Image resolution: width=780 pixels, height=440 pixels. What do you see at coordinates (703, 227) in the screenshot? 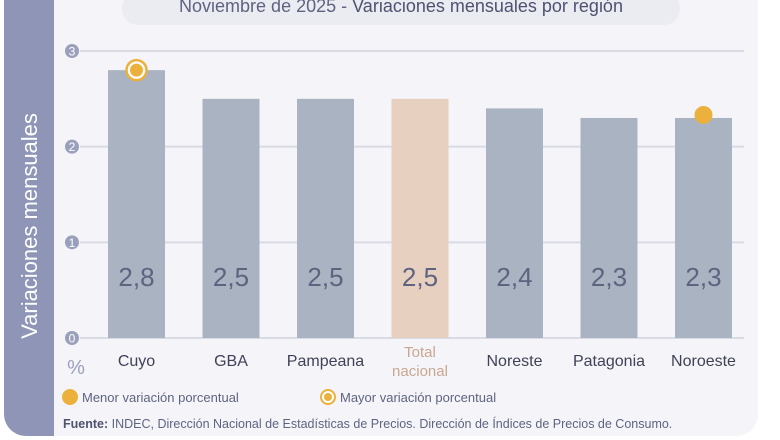
I see `bar-noroeste` at bounding box center [703, 227].